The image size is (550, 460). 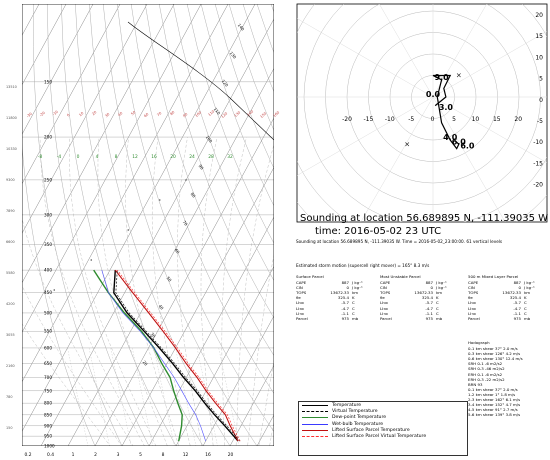 What do you see at coordinates (337, 282) in the screenshot?
I see `parcel-row: CAPE 887 J kg⁻¹` at bounding box center [337, 282].